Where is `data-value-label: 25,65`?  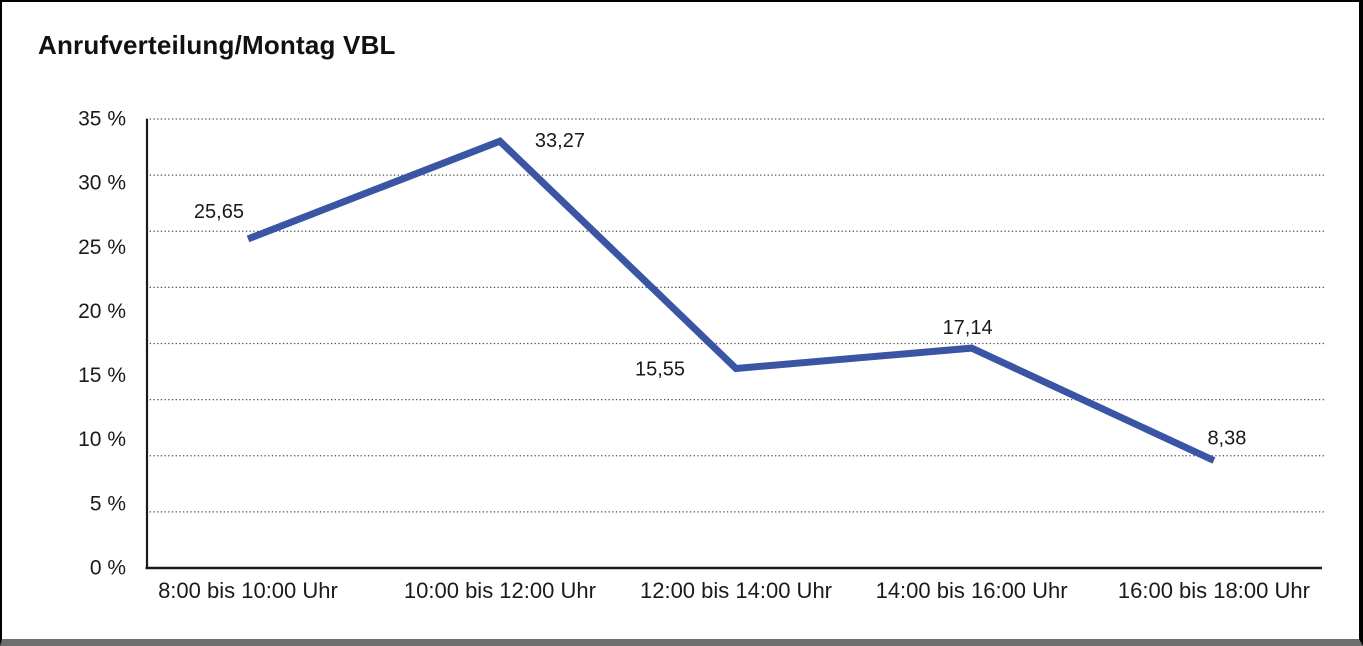 data-value-label: 25,65 is located at coordinates (219, 212).